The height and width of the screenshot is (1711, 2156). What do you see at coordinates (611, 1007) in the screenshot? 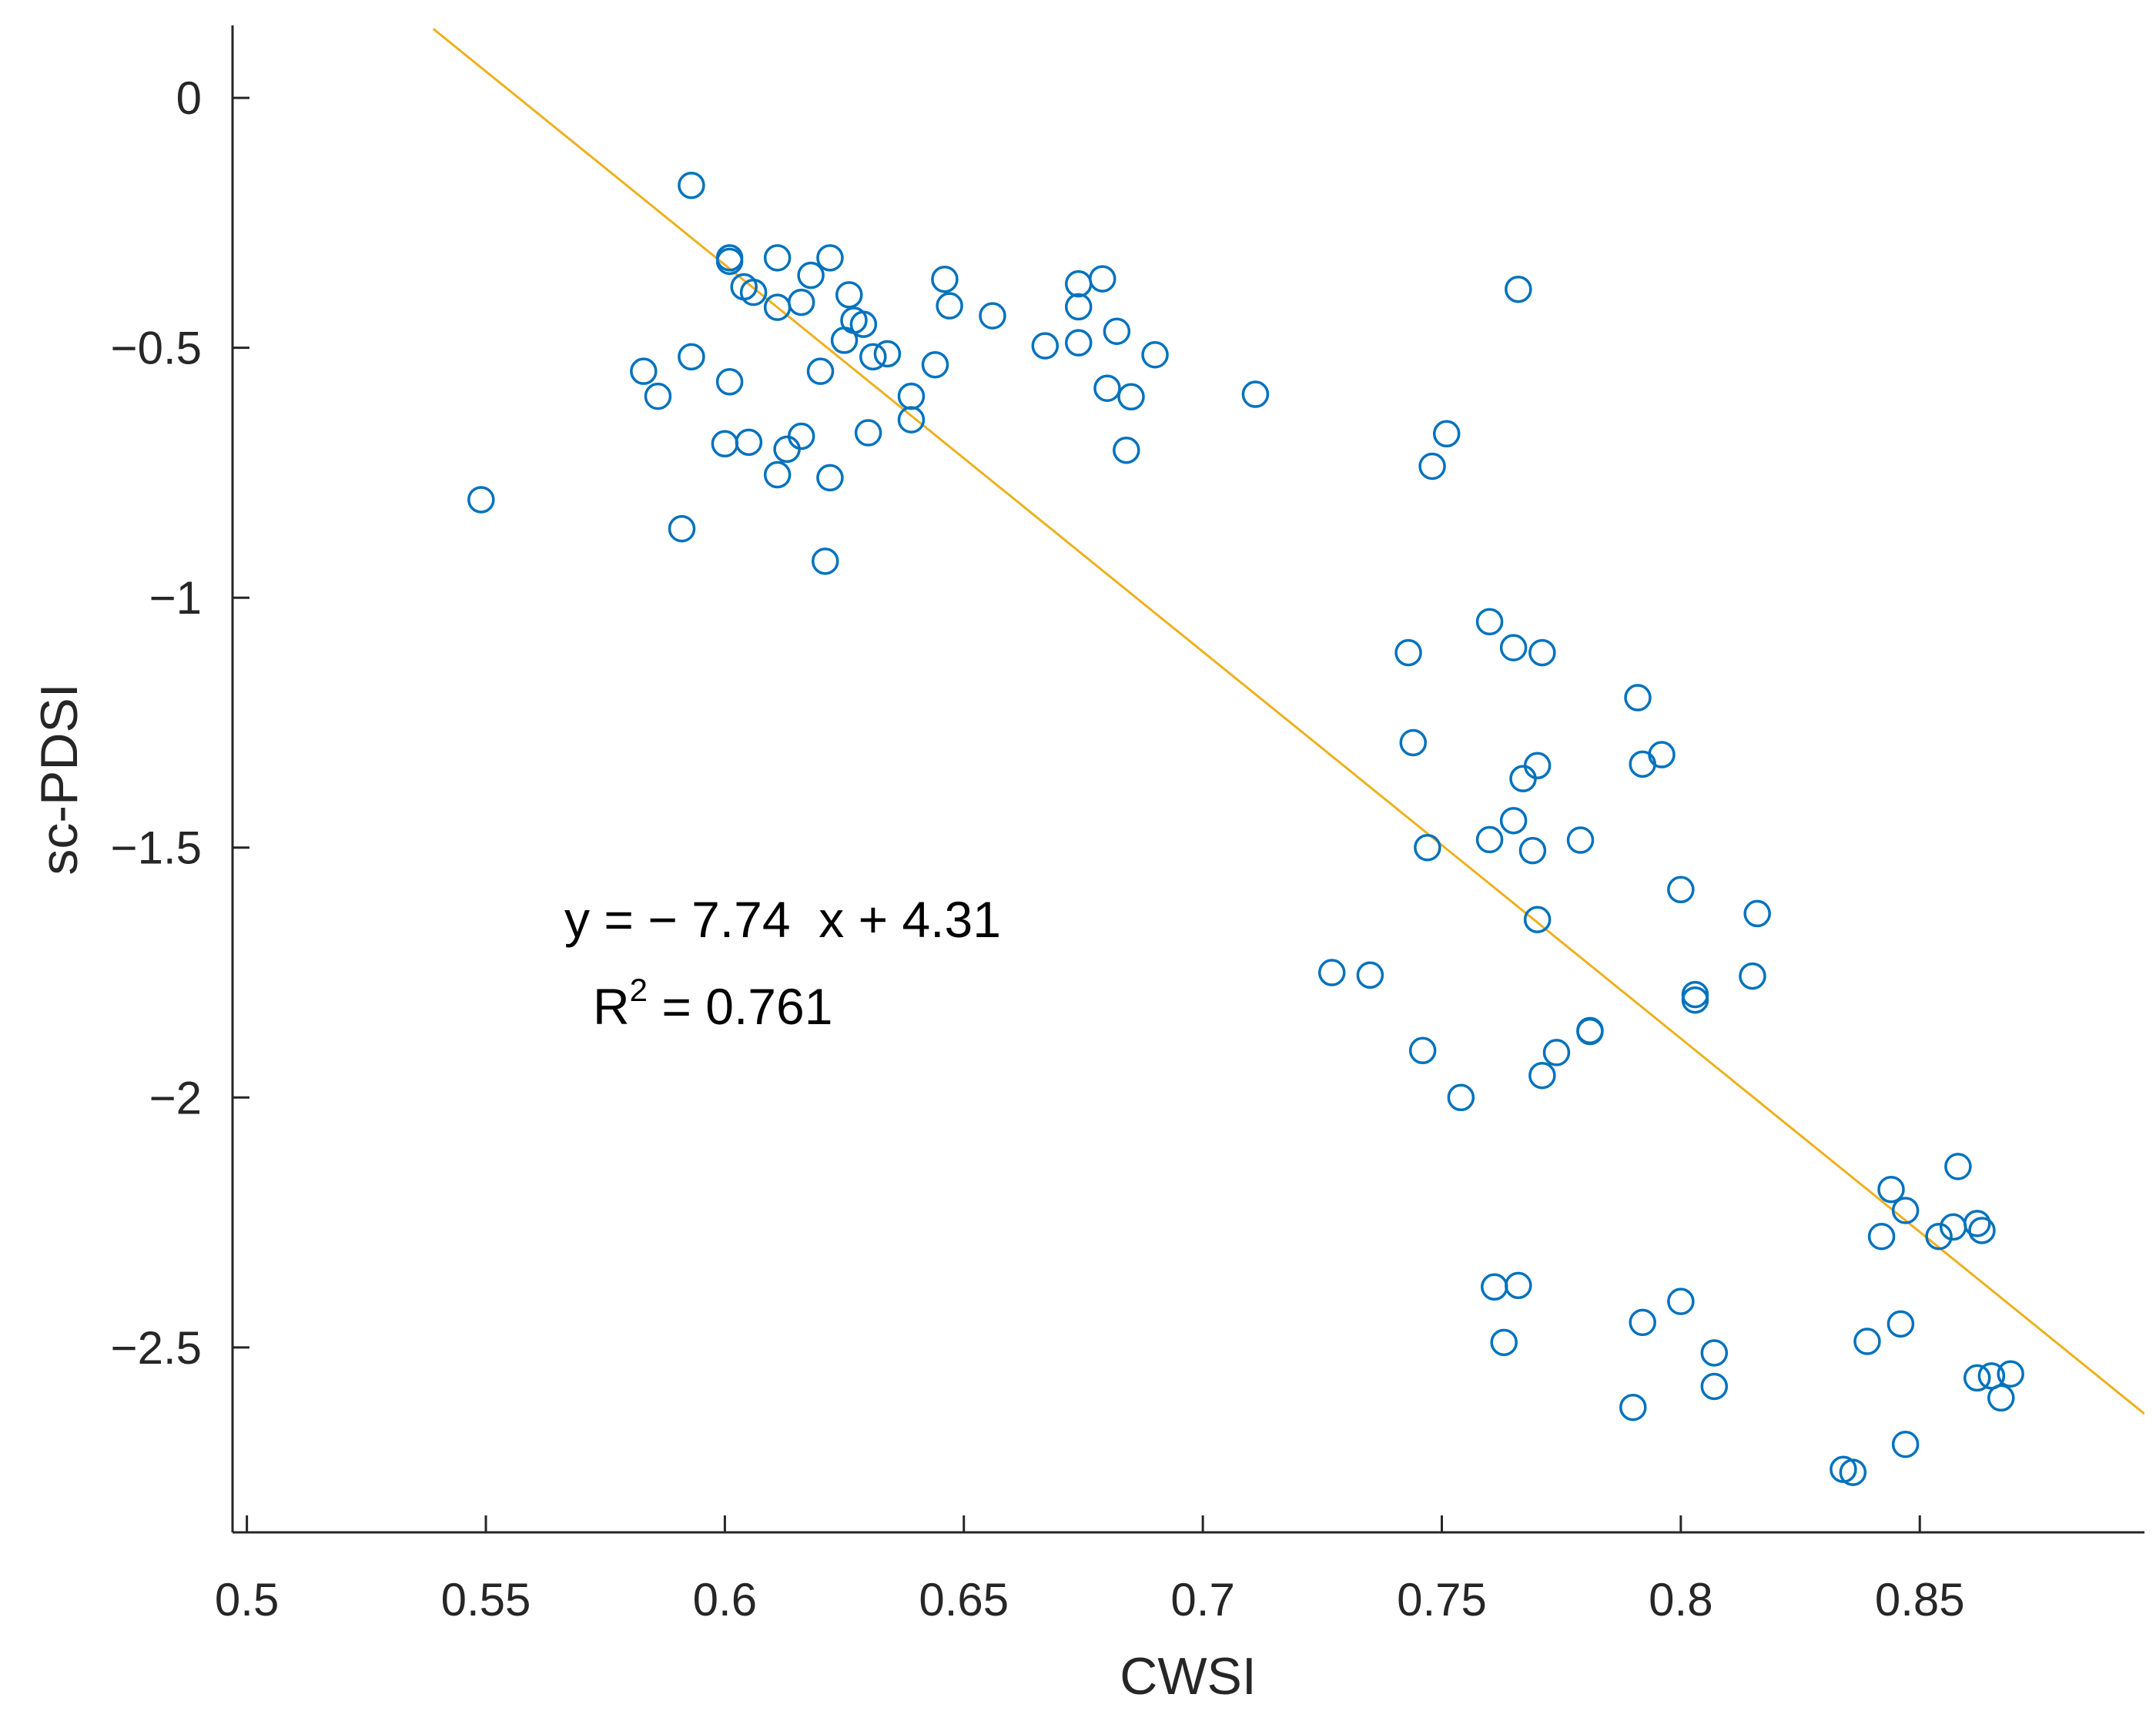
I see `r-squared-prefix: R` at bounding box center [611, 1007].